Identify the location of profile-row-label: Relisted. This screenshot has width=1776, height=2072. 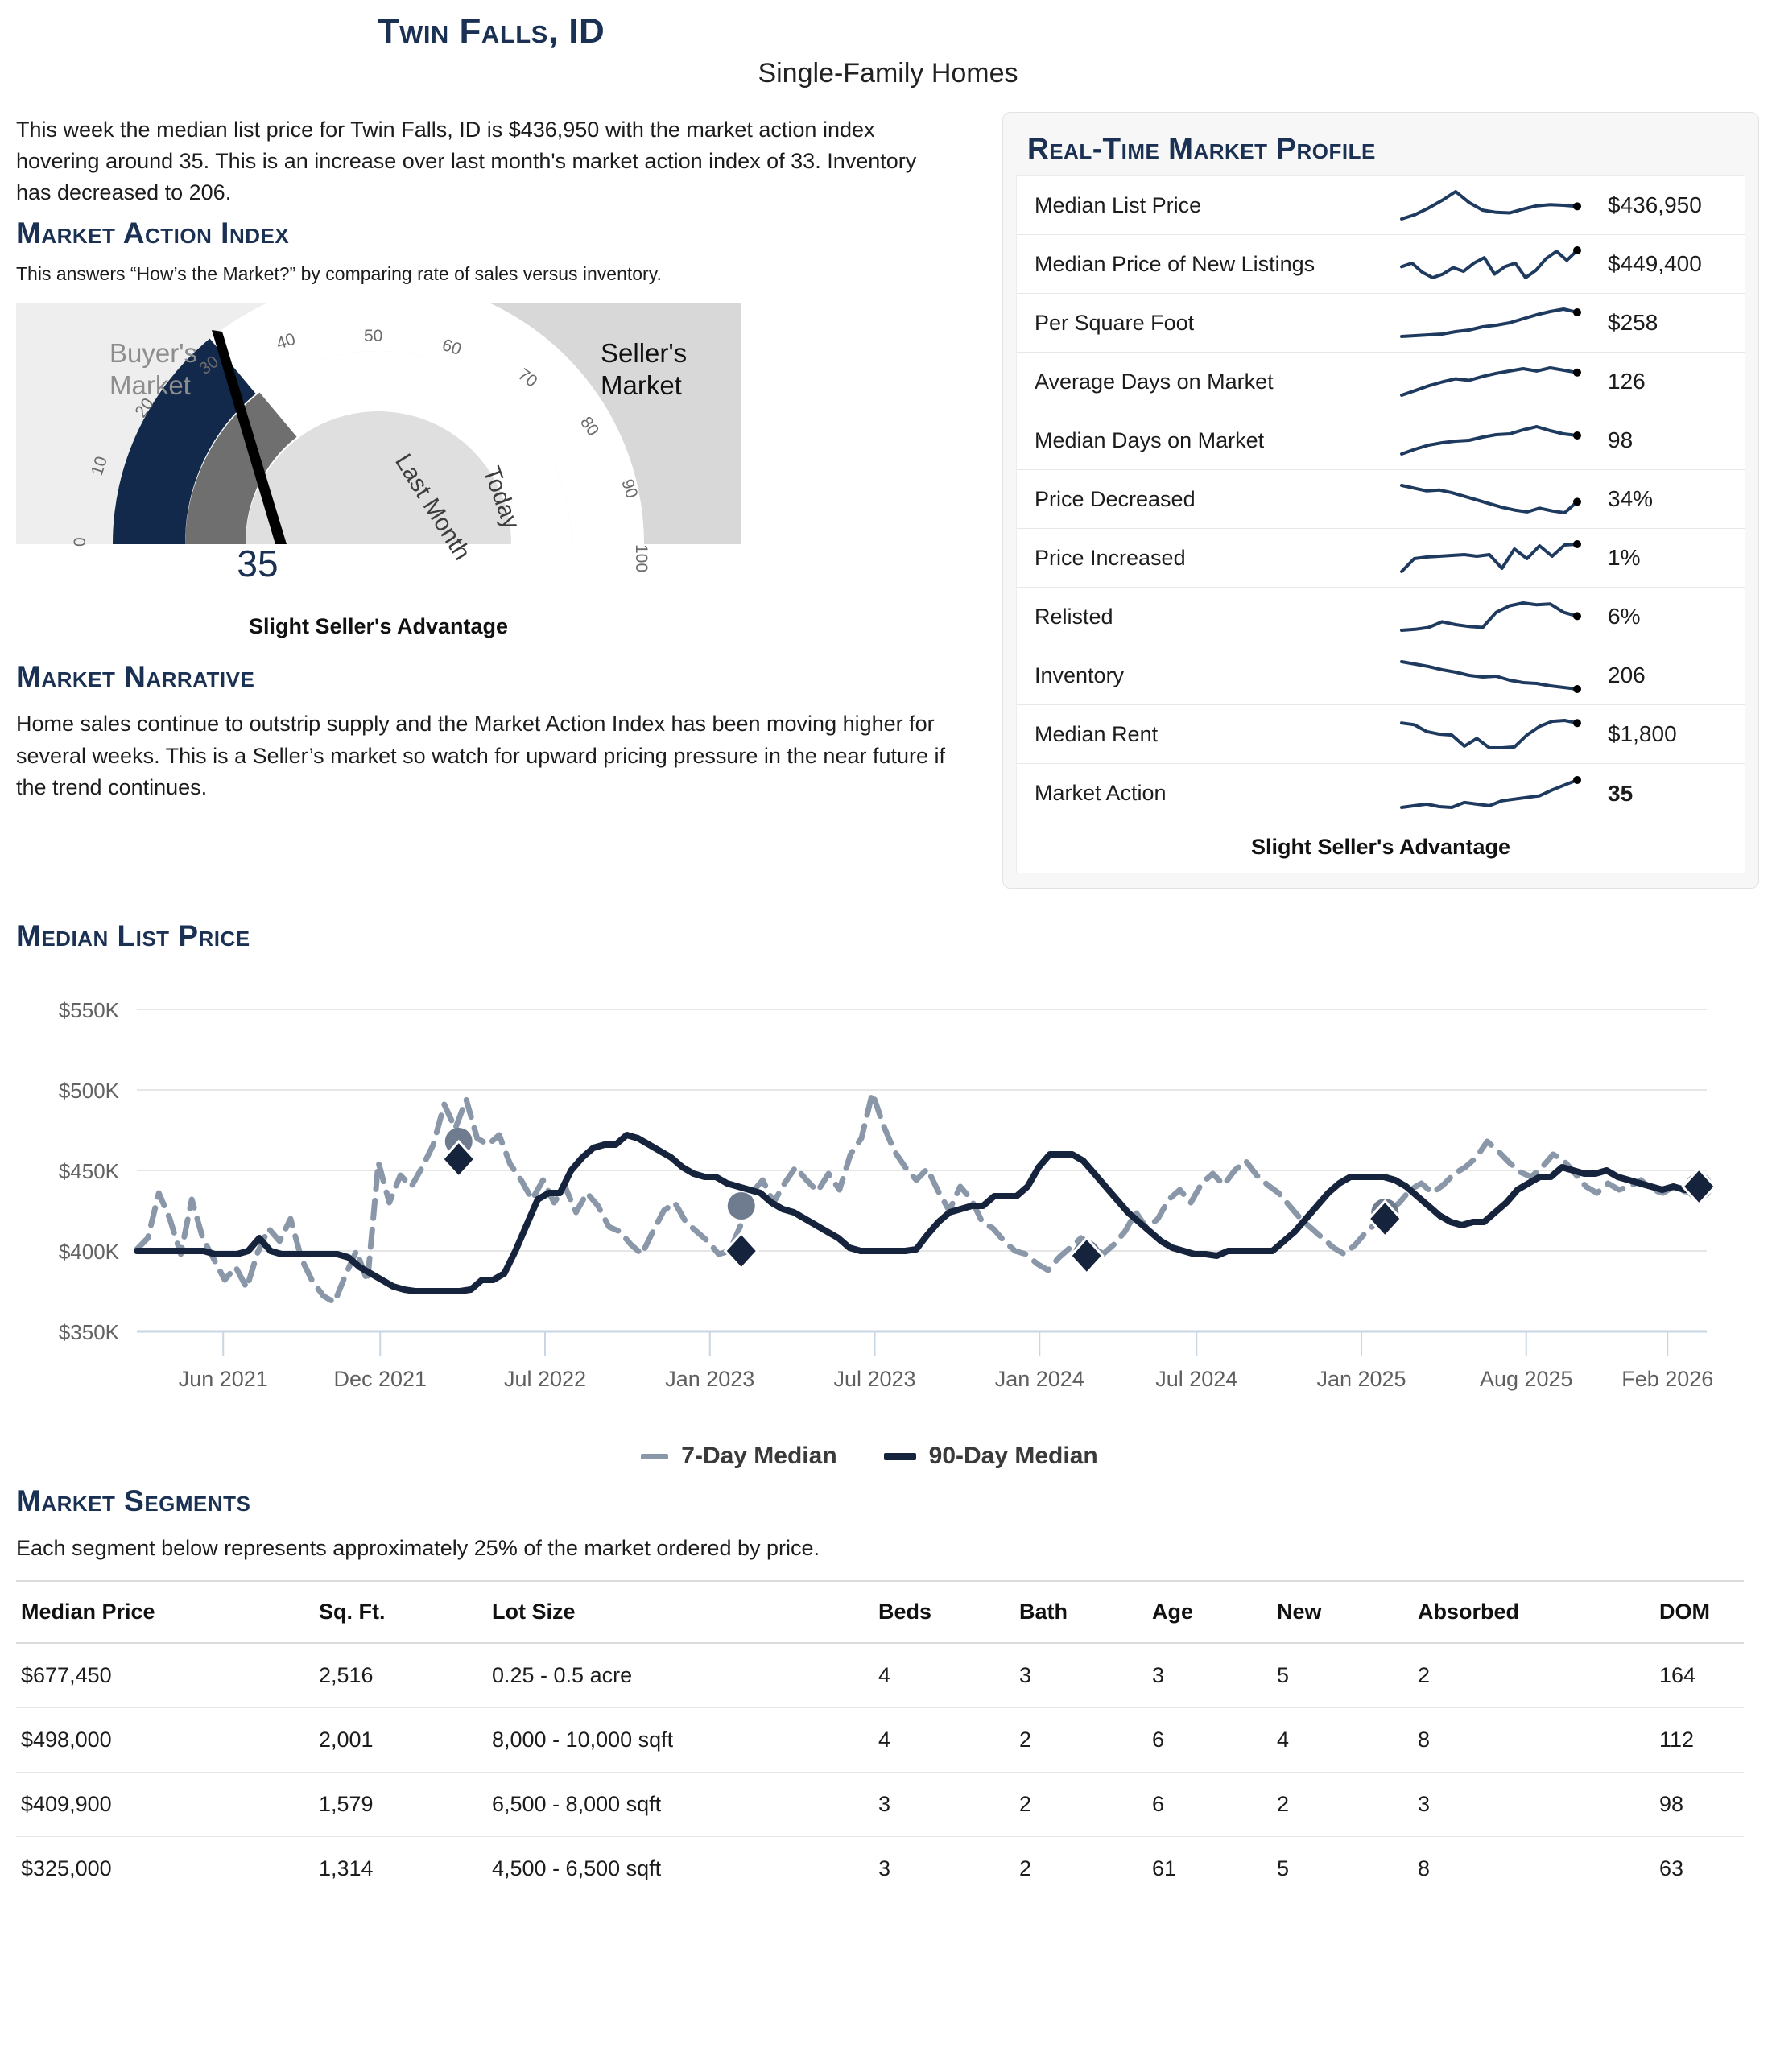
(1074, 616).